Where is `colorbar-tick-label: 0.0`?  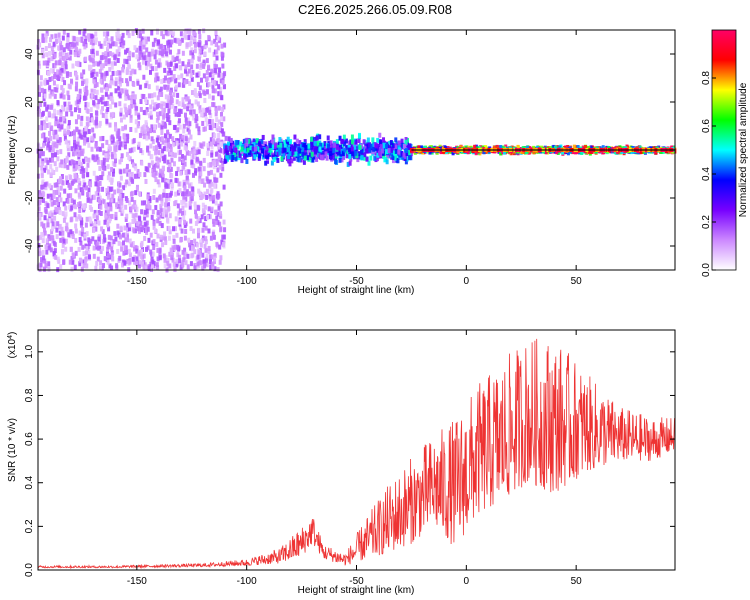 colorbar-tick-label: 0.0 is located at coordinates (706, 270).